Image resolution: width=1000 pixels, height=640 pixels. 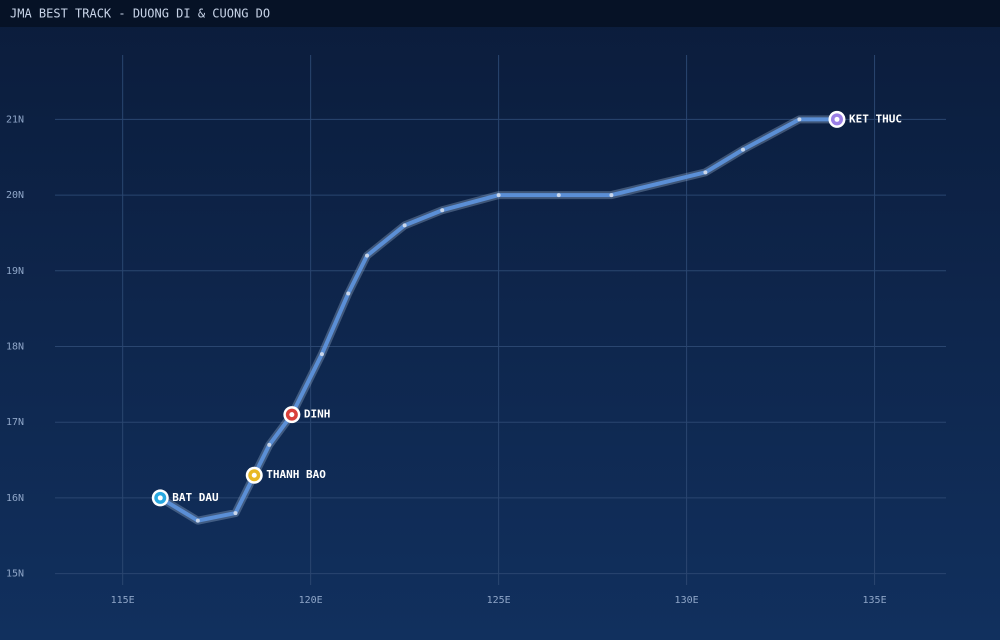 I want to click on x-tick-label: 135E, so click(x=875, y=600).